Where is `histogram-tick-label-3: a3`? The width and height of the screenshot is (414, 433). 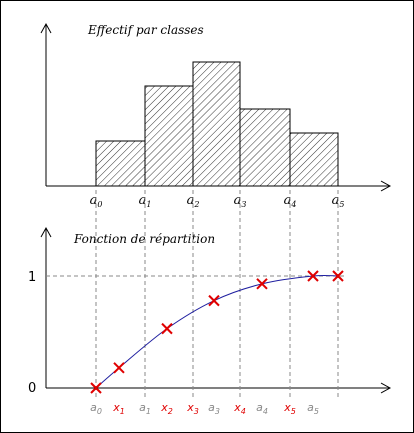
histogram-tick-label-3: a3 is located at coordinates (240, 201).